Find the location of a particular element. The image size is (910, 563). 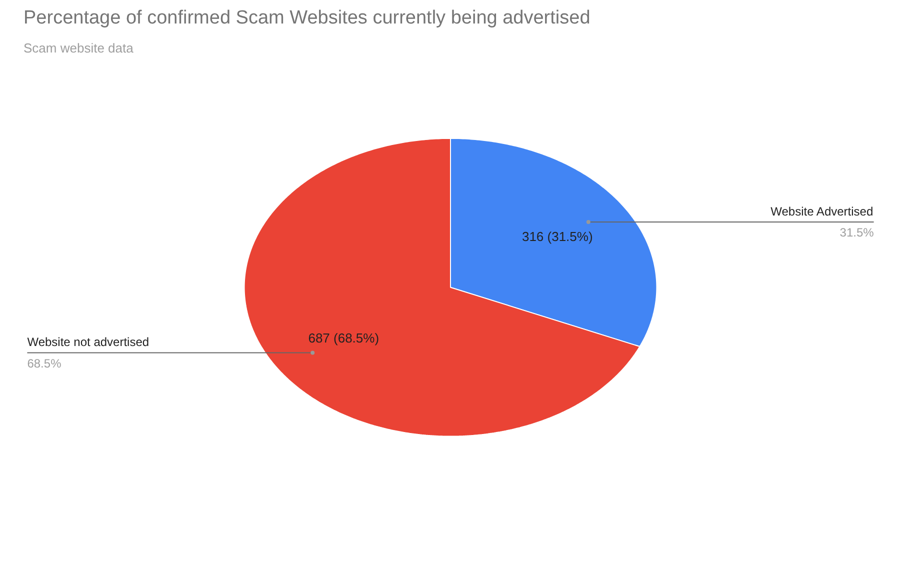

slice-label: Website Advertised is located at coordinates (822, 211).